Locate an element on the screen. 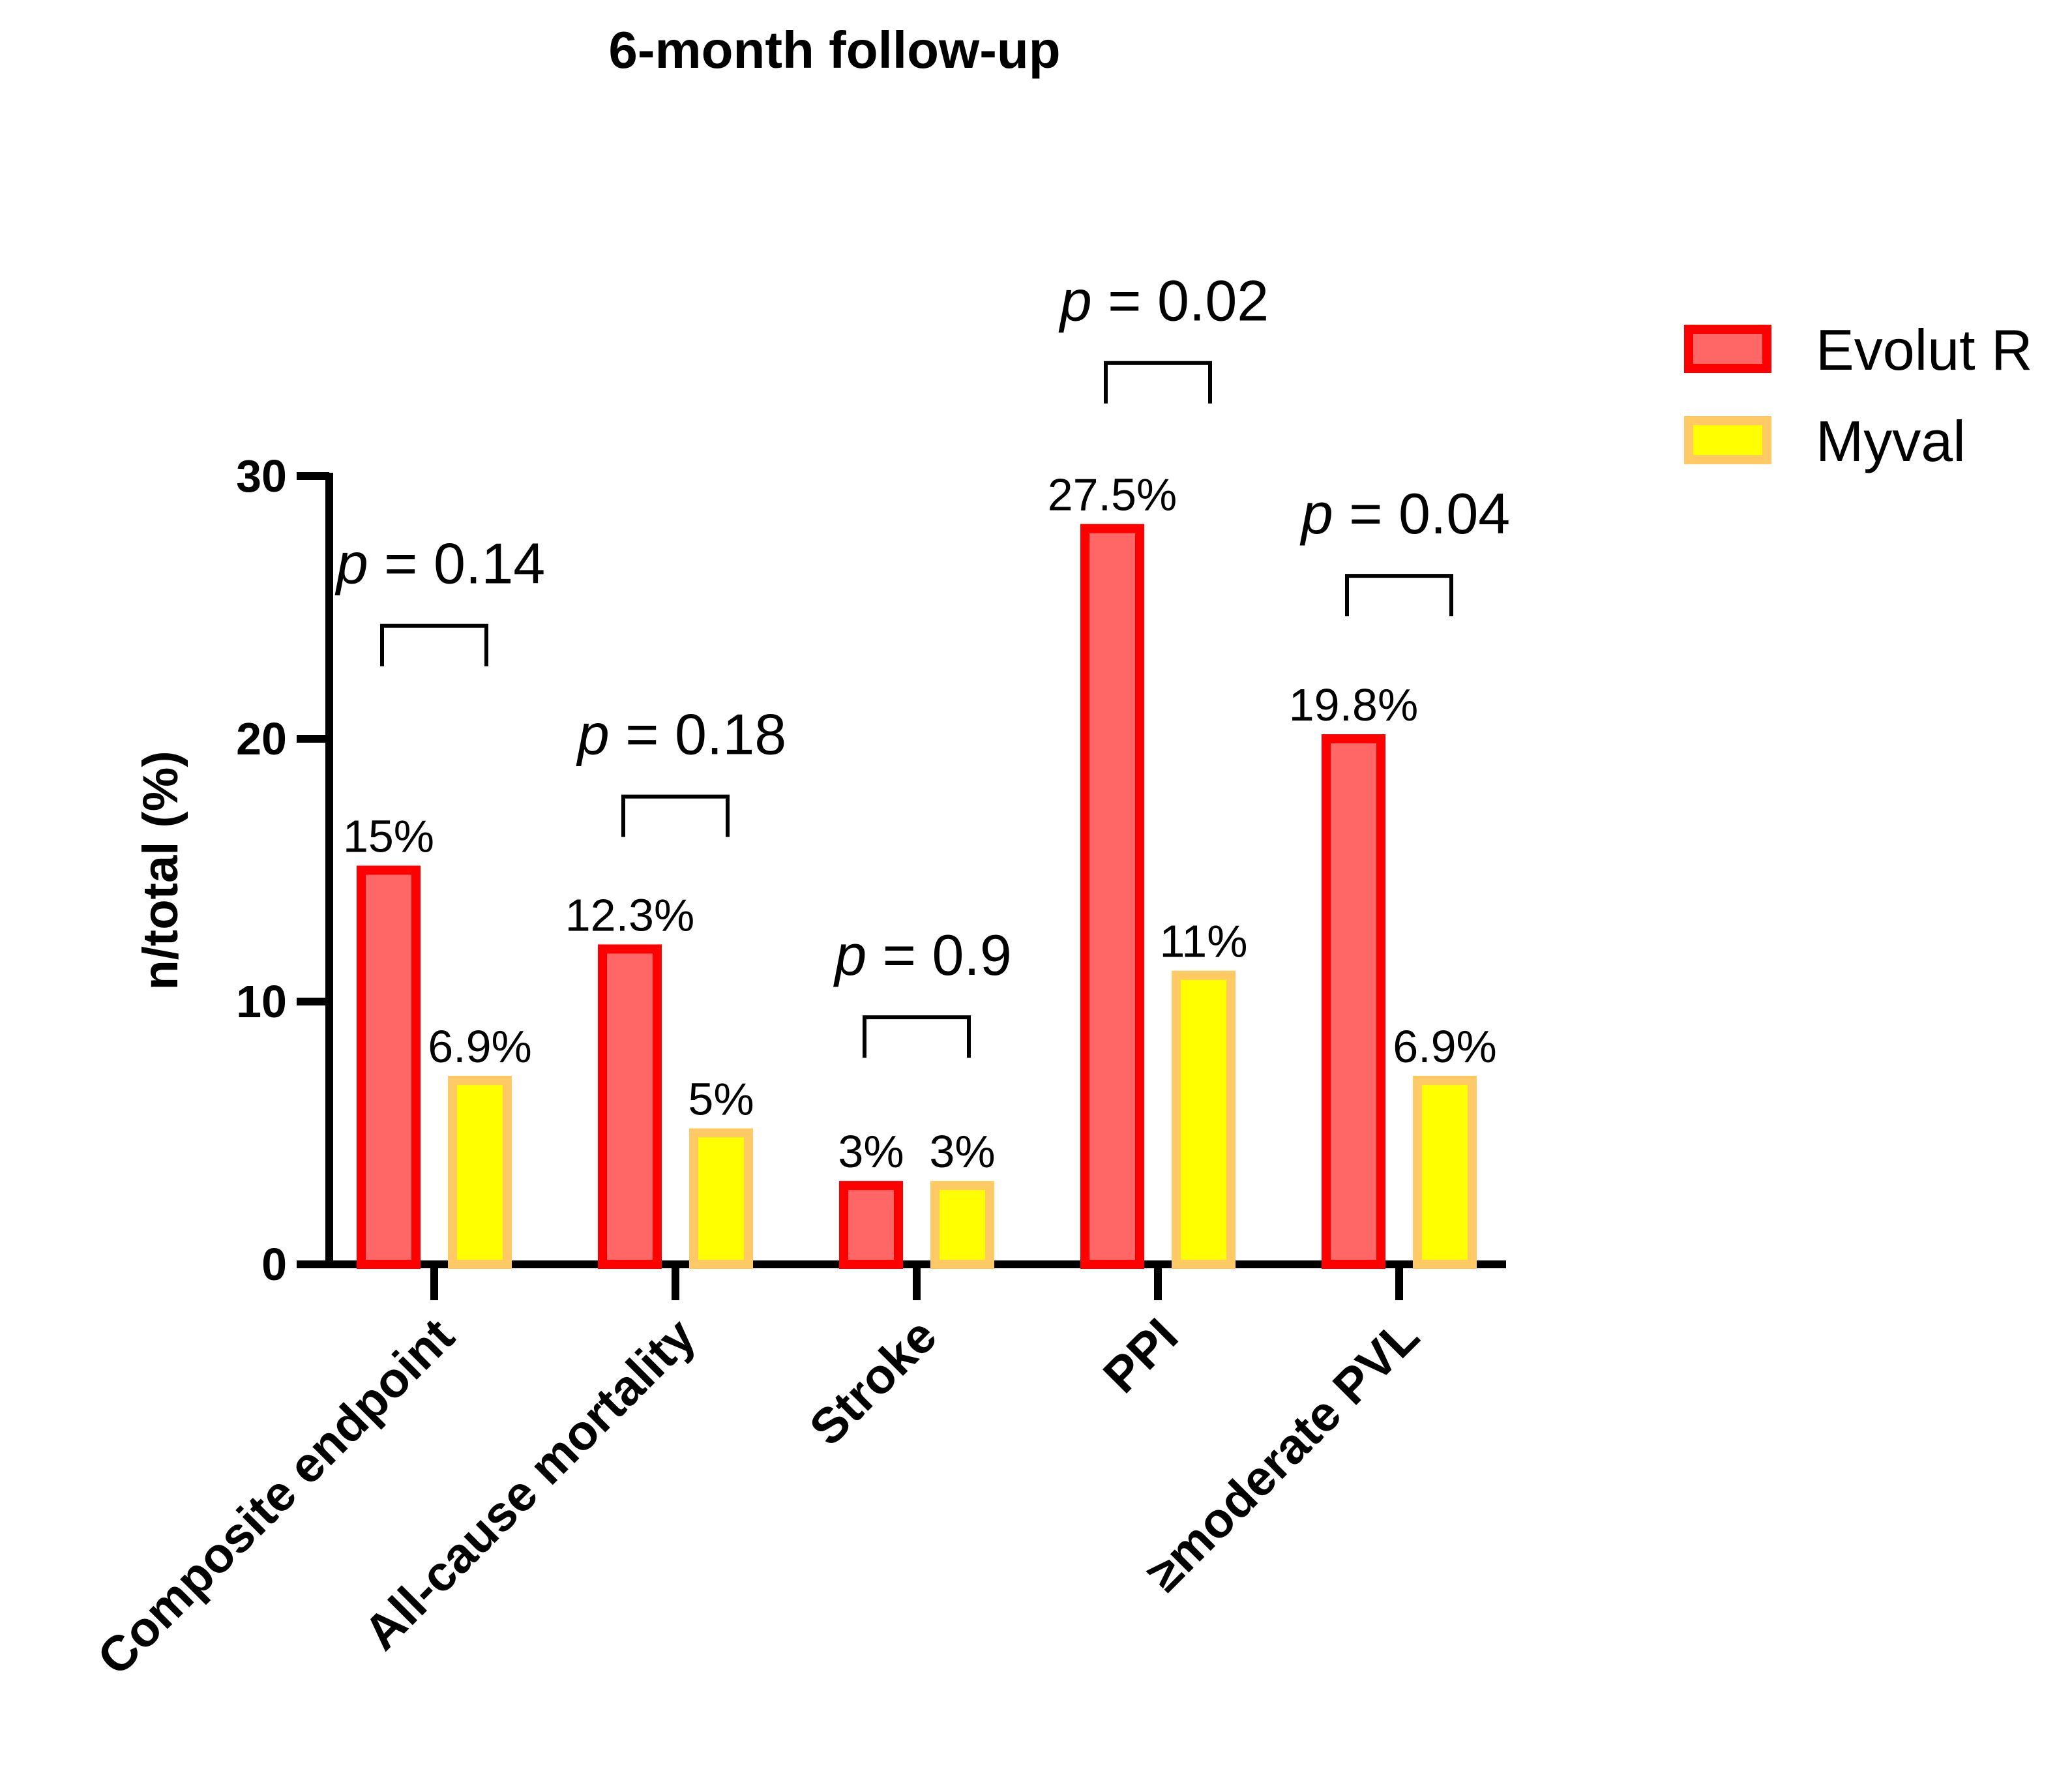  data-label: 27.5% is located at coordinates (1112, 494).